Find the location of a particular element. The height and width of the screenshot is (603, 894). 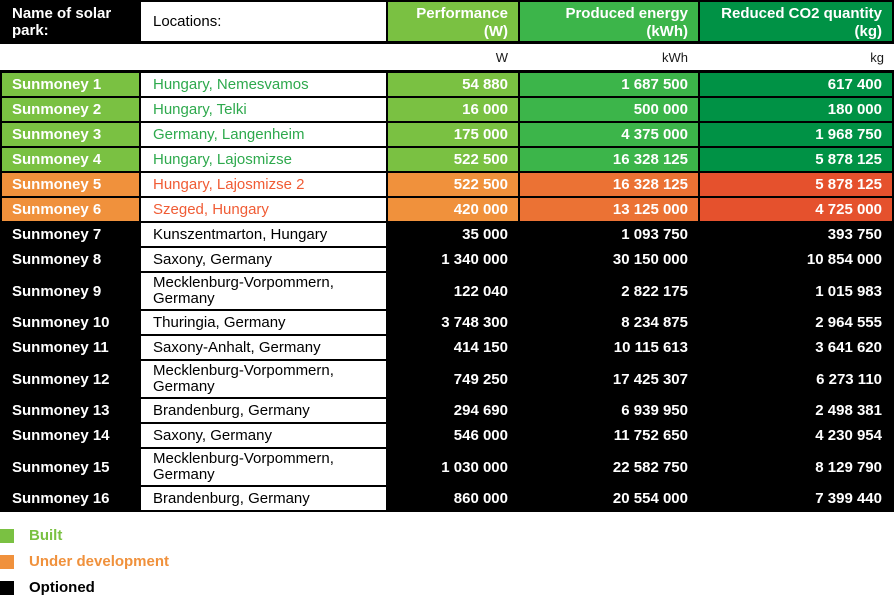

location-cell: Germany, Langenheim is located at coordinates (264, 134).